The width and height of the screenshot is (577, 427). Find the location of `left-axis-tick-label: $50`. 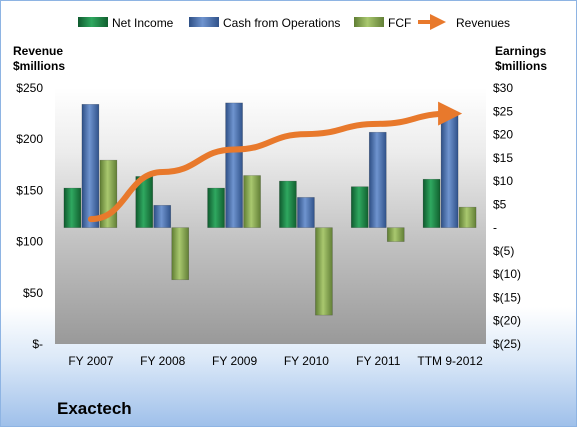

left-axis-tick-label: $50 is located at coordinates (33, 293).